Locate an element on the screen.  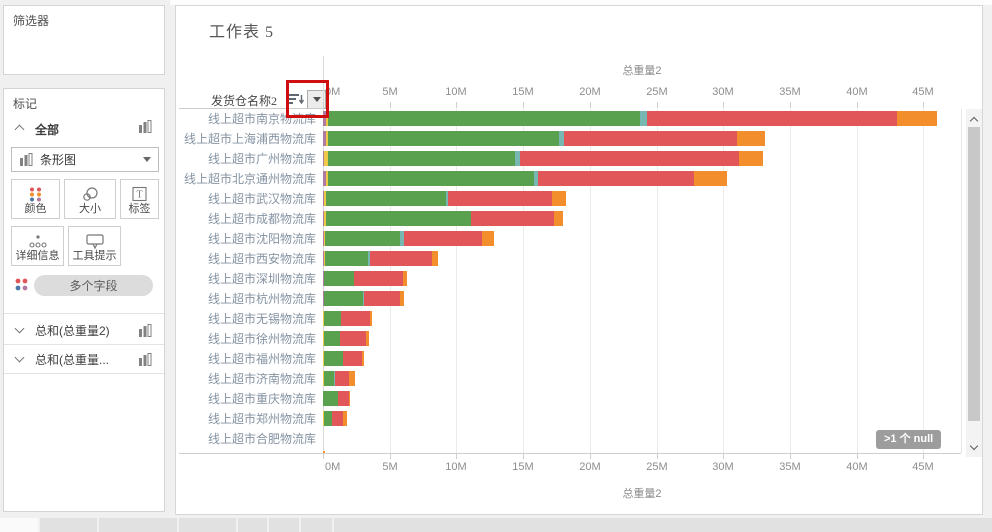
row-label: 线上超市深圳物流库 is located at coordinates (261, 279).